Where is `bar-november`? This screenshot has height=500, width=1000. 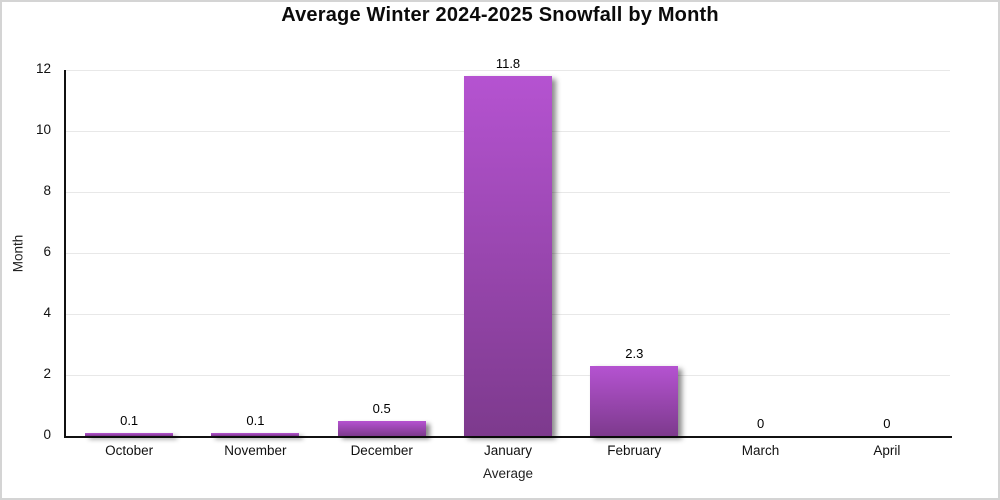
bar-november is located at coordinates (255, 434).